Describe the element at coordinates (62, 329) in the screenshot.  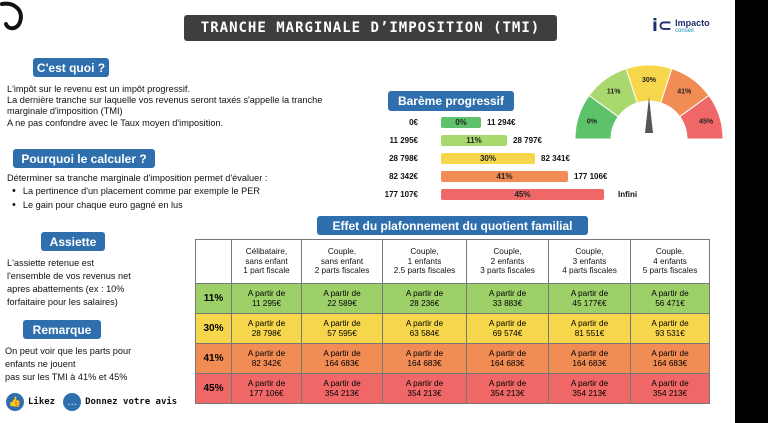
I see `remarque-heading: Remarque` at that location.